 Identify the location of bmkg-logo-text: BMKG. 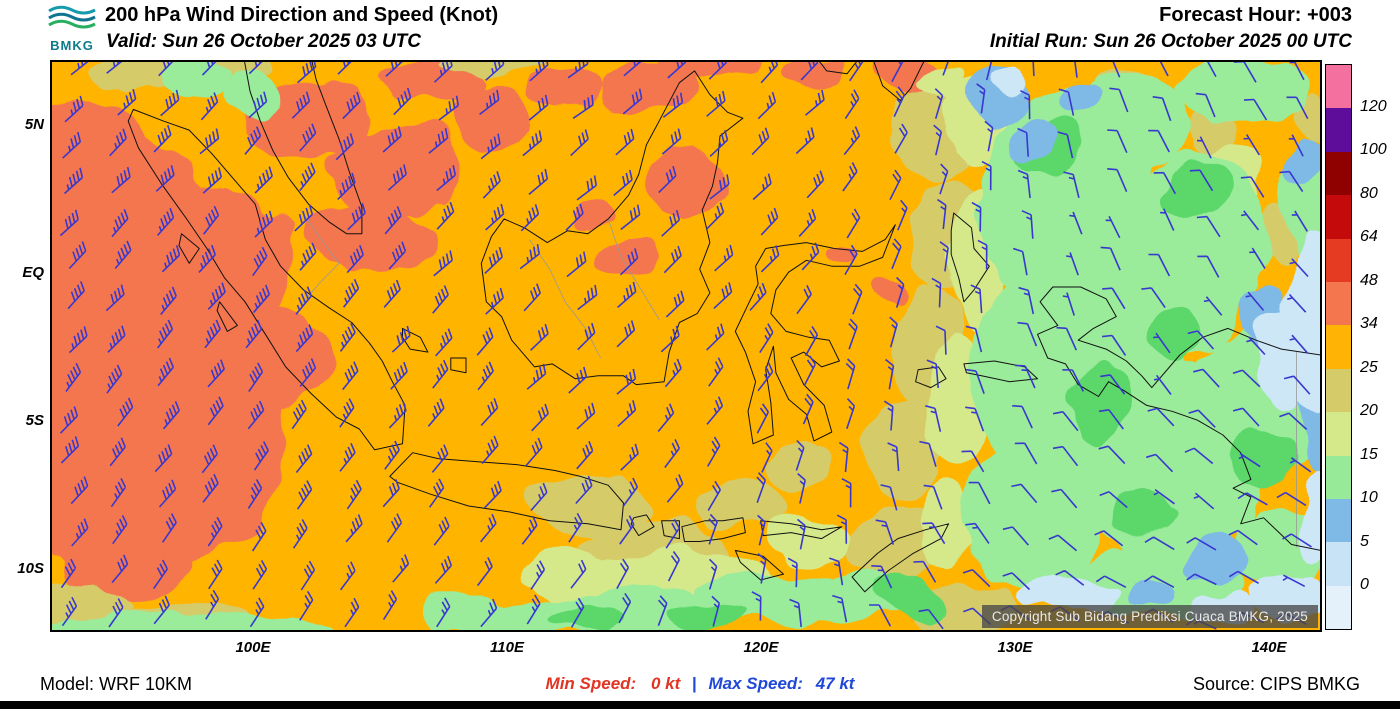
(72, 45).